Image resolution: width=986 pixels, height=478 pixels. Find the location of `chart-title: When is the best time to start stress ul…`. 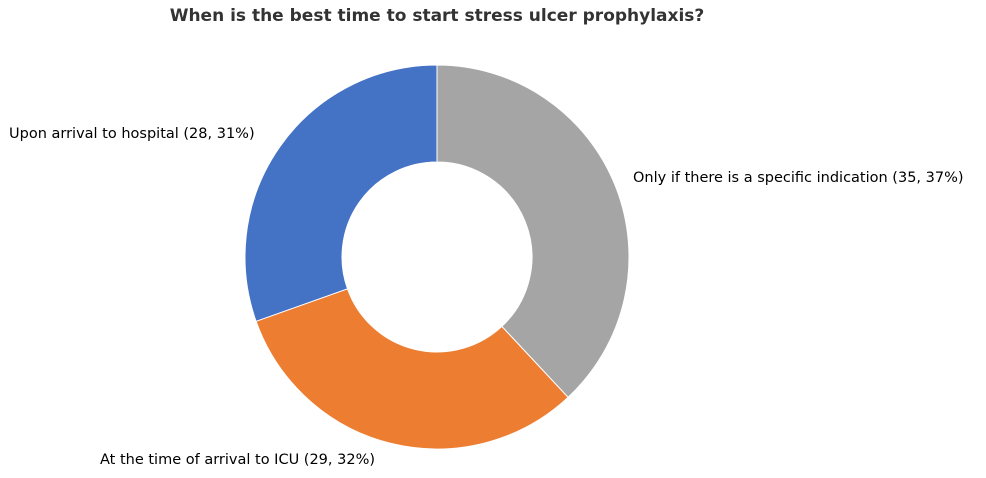

chart-title: When is the best time to start stress ul… is located at coordinates (437, 16).